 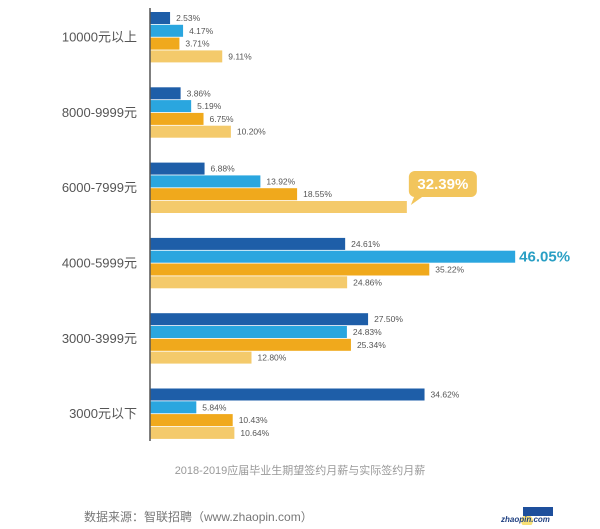 What do you see at coordinates (214, 407) in the screenshot?
I see `data-label: 5.84%` at bounding box center [214, 407].